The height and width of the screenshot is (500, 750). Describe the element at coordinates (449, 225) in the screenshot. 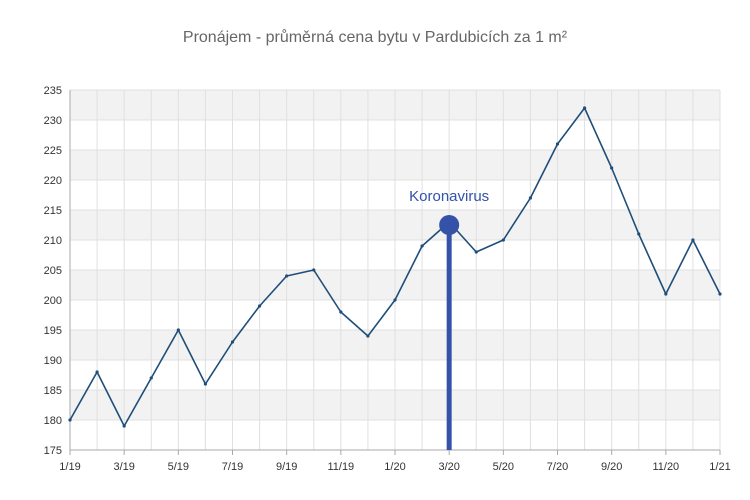

I see `annotation-marker` at that location.